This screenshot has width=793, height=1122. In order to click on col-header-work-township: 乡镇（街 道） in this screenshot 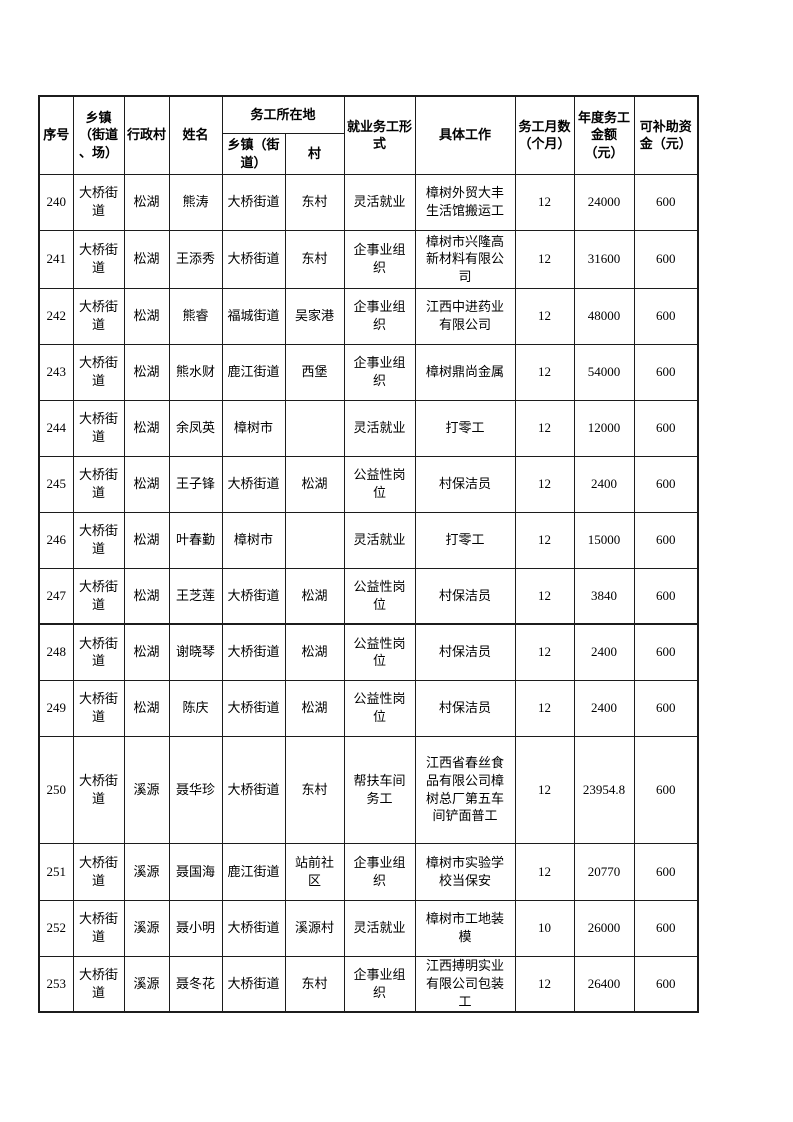, I will do `click(253, 153)`.